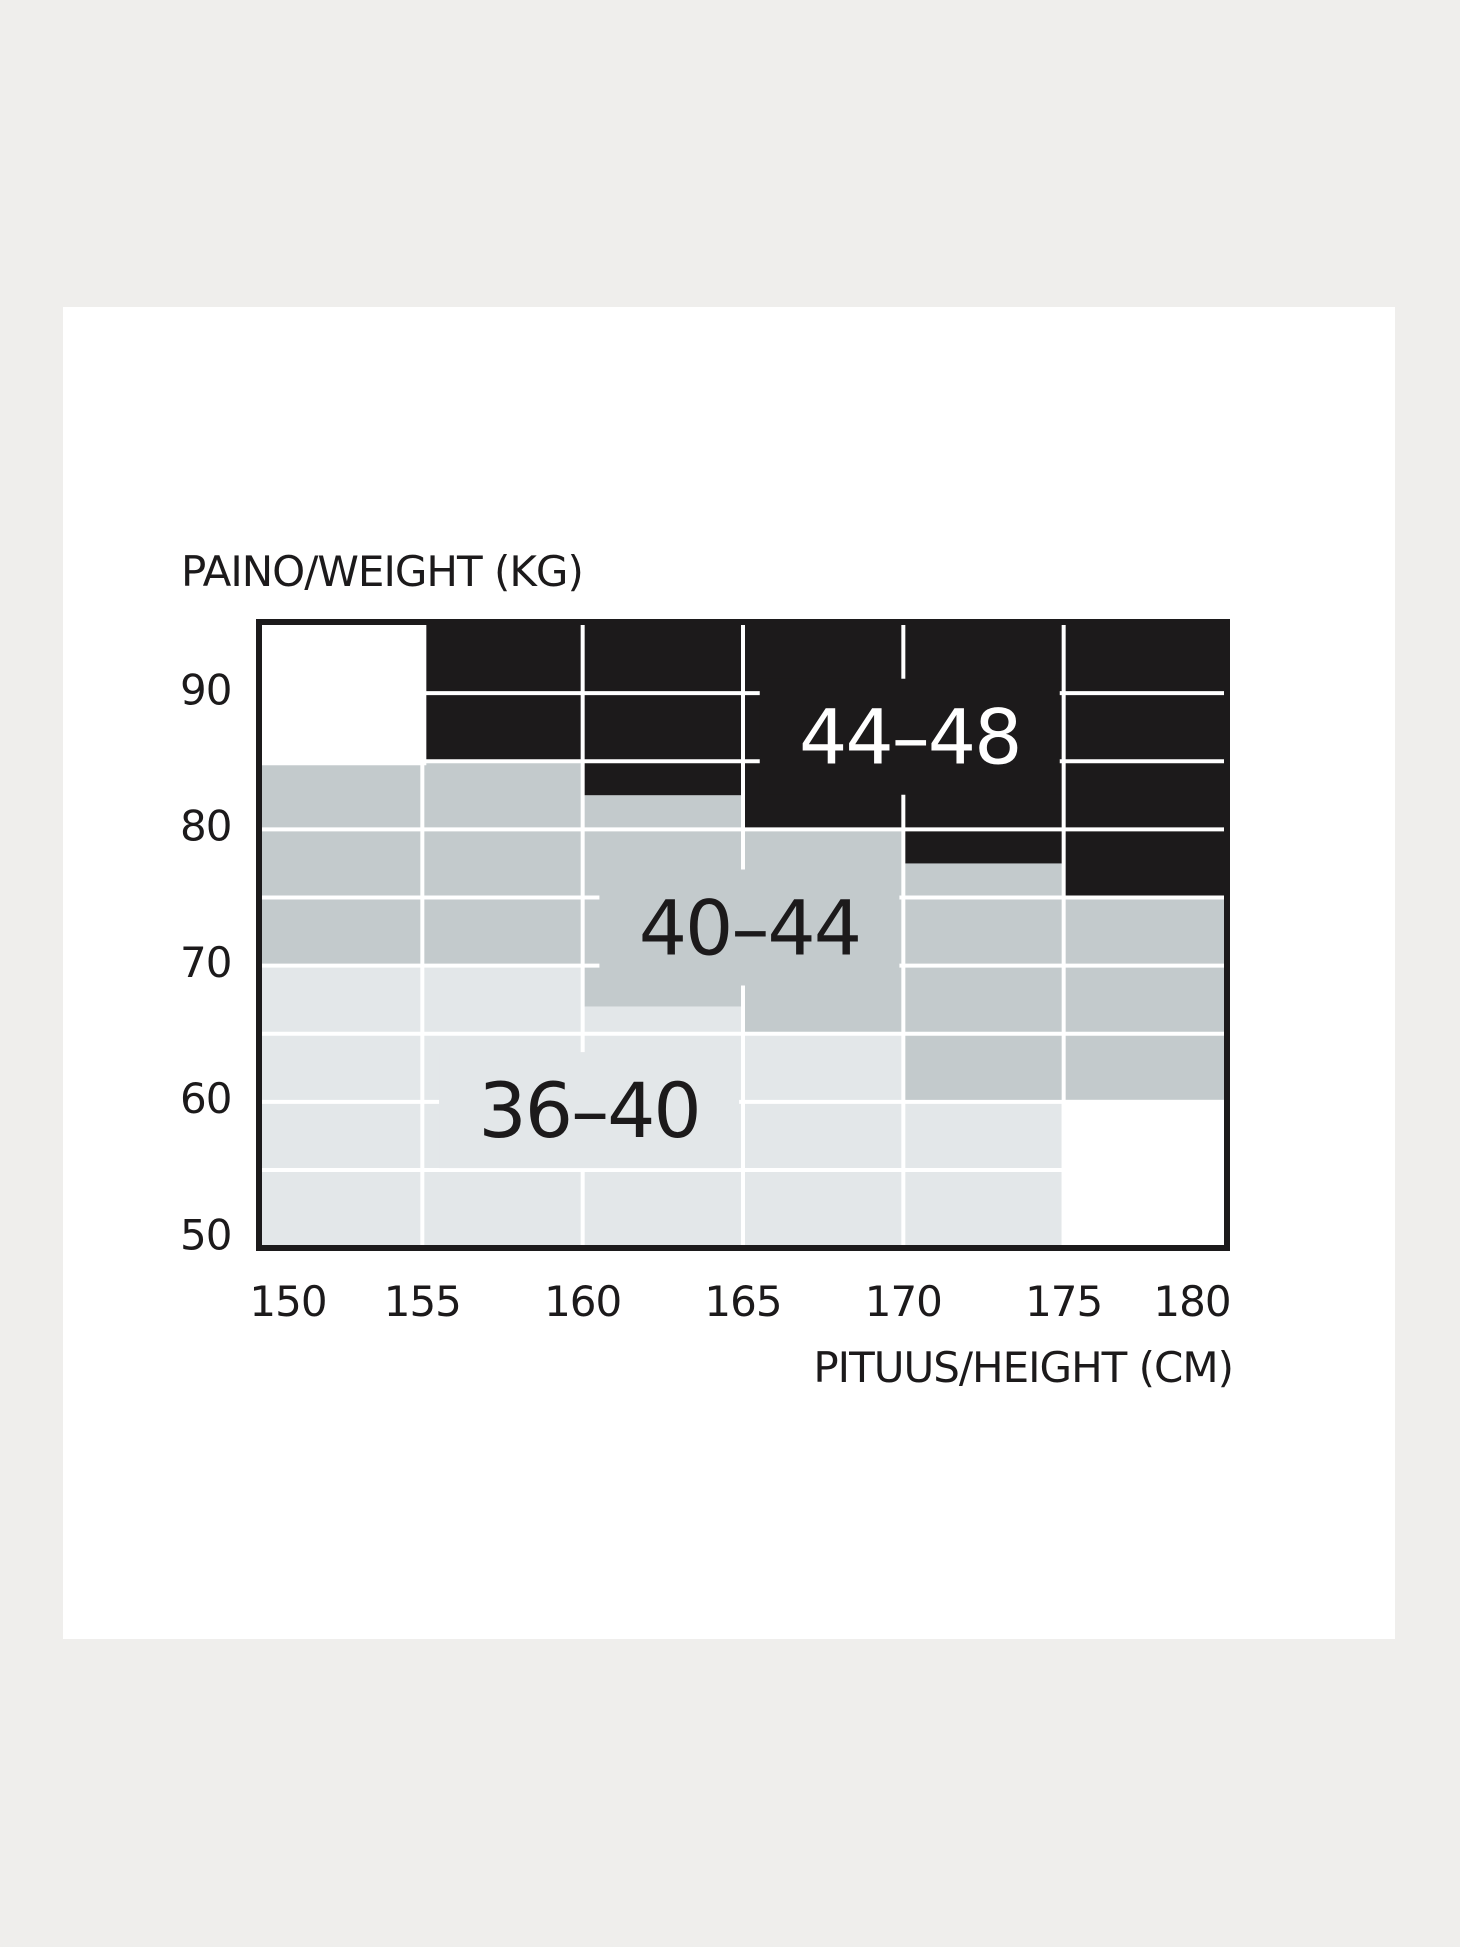 This screenshot has height=1947, width=1460. What do you see at coordinates (903, 1301) in the screenshot?
I see `x-tick-label: 170` at bounding box center [903, 1301].